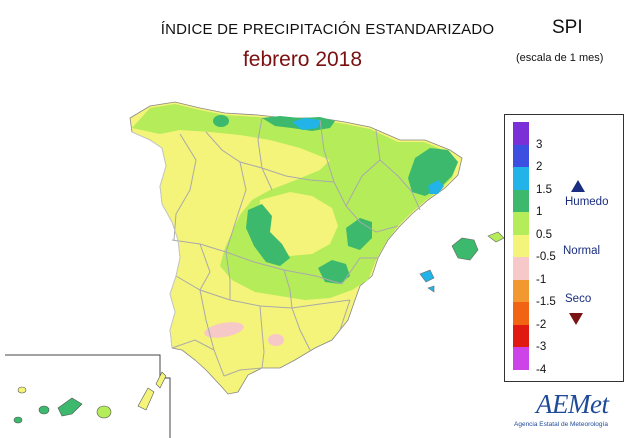  Describe the element at coordinates (90, 397) in the screenshot. I see `canary-islands` at that location.